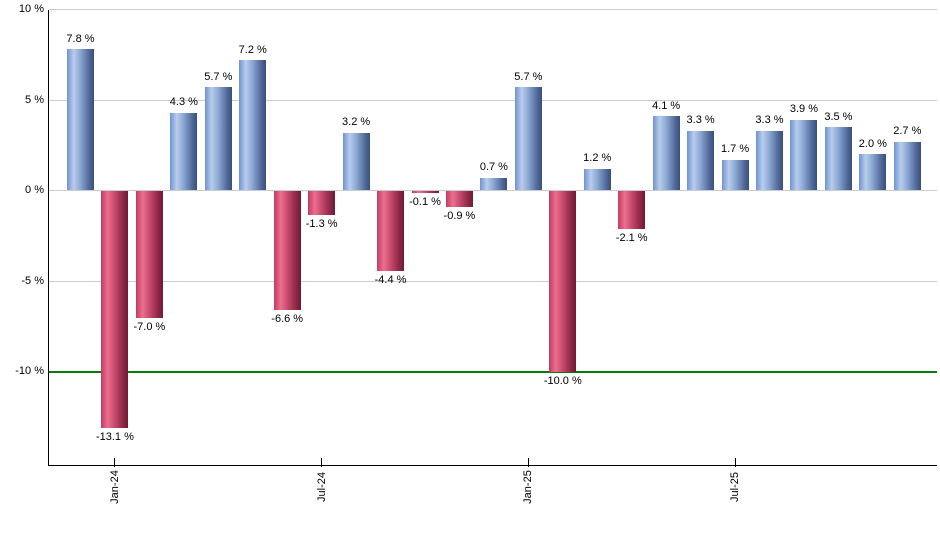 The width and height of the screenshot is (940, 550). I want to click on gridline-10pct, so click(492, 9).